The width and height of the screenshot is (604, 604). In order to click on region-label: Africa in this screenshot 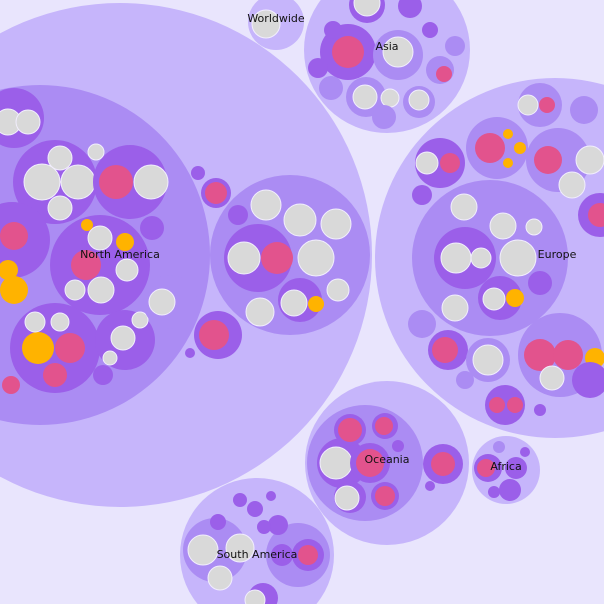, I will do `click(505, 466)`.